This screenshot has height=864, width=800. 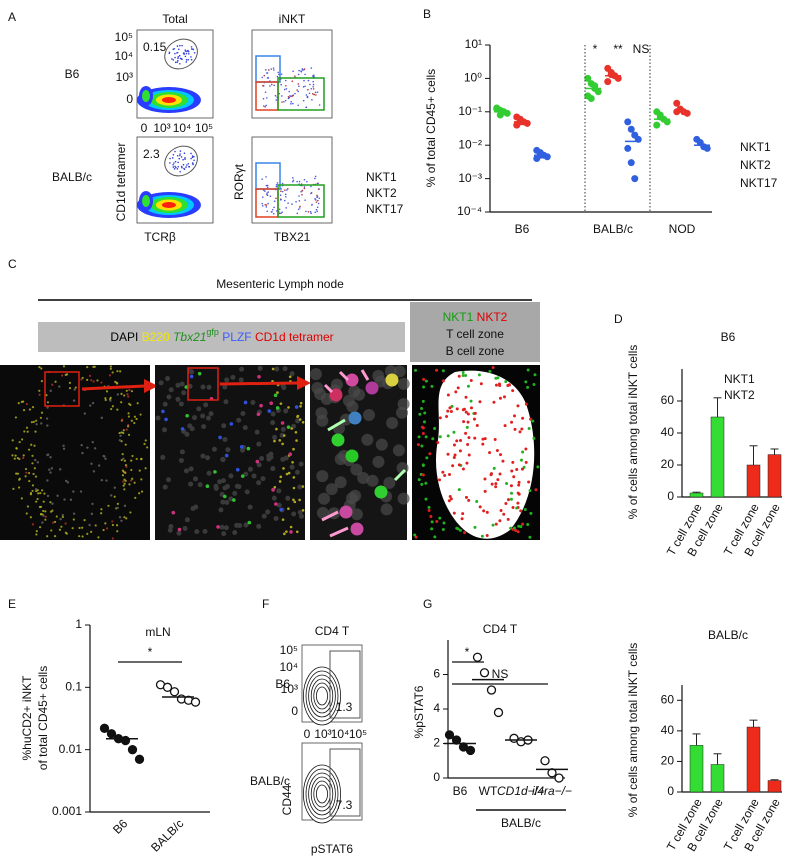 What do you see at coordinates (668, 761) in the screenshot?
I see `y-tick-label: 20` at bounding box center [668, 761].